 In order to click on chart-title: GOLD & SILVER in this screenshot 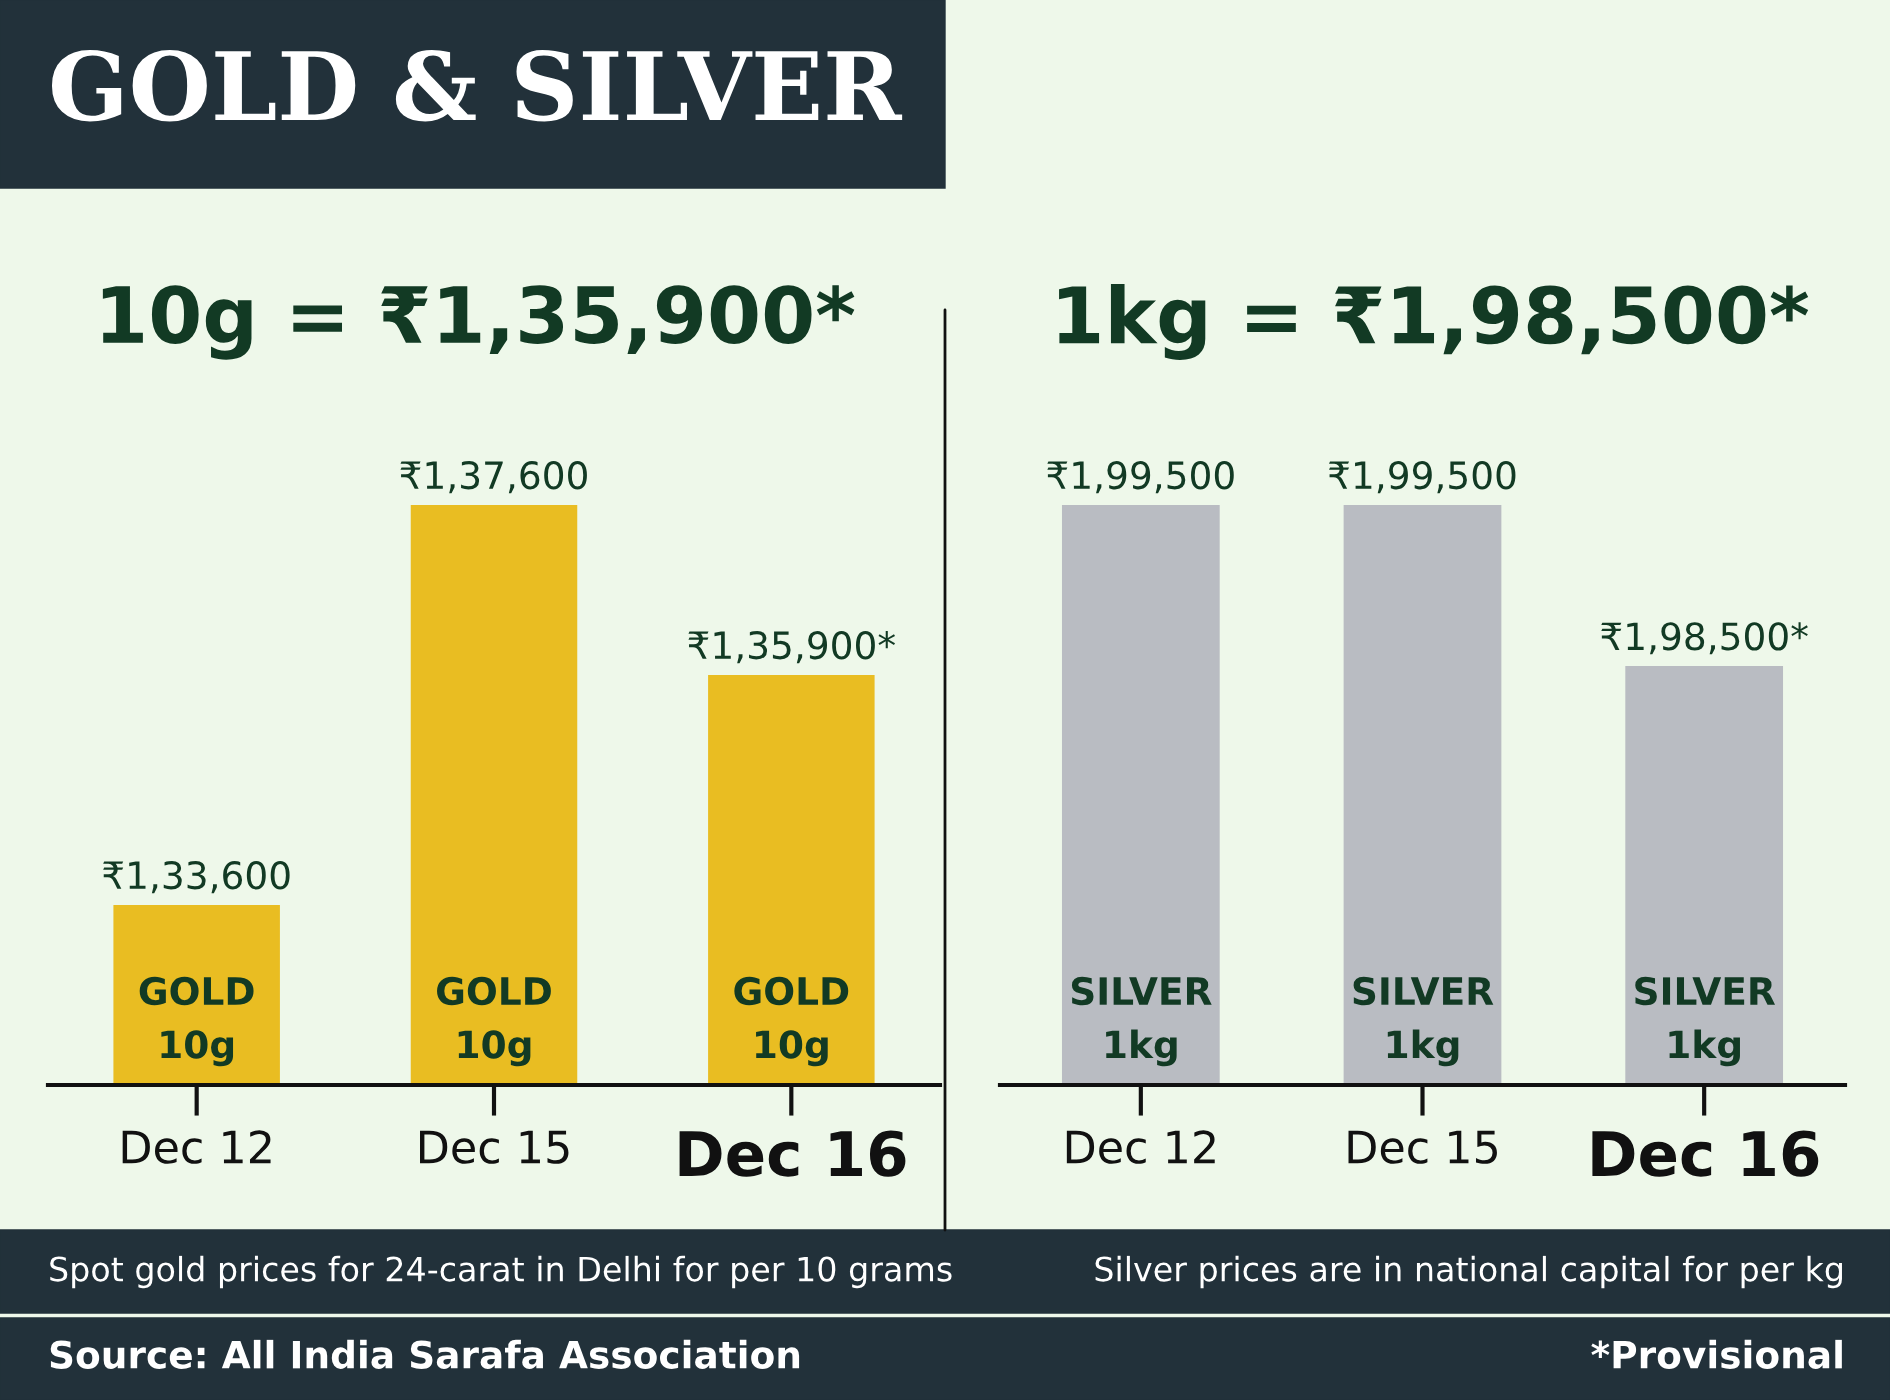, I will do `click(477, 85)`.